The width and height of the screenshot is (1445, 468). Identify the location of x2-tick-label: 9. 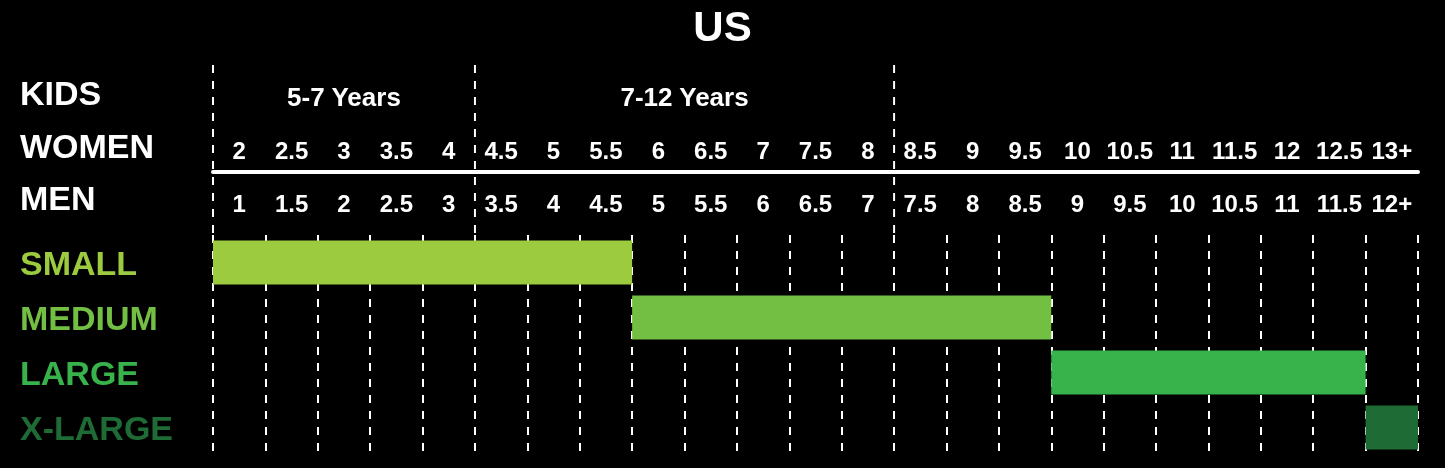
(1077, 203).